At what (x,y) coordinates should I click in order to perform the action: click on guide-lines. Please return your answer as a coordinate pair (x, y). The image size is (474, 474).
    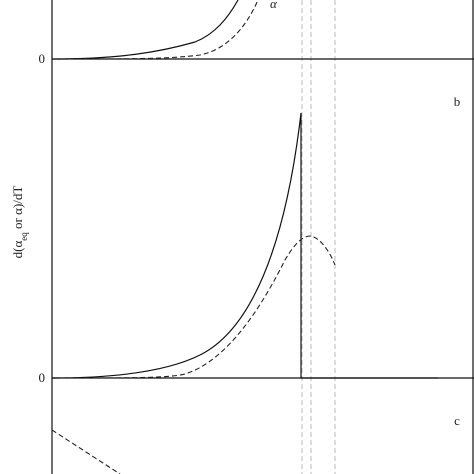
    Looking at the image, I should click on (318, 237).